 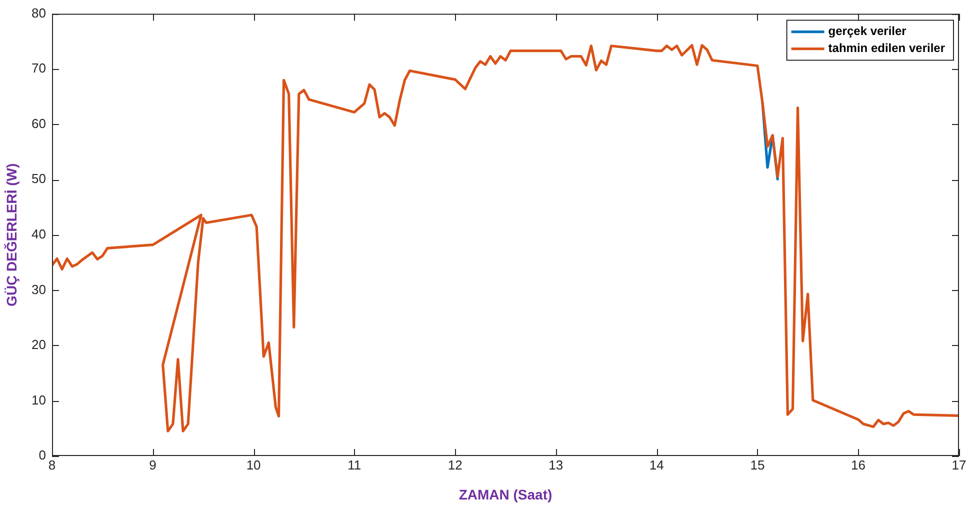 I want to click on legend-label: tahmin edilen veriler, so click(x=887, y=48).